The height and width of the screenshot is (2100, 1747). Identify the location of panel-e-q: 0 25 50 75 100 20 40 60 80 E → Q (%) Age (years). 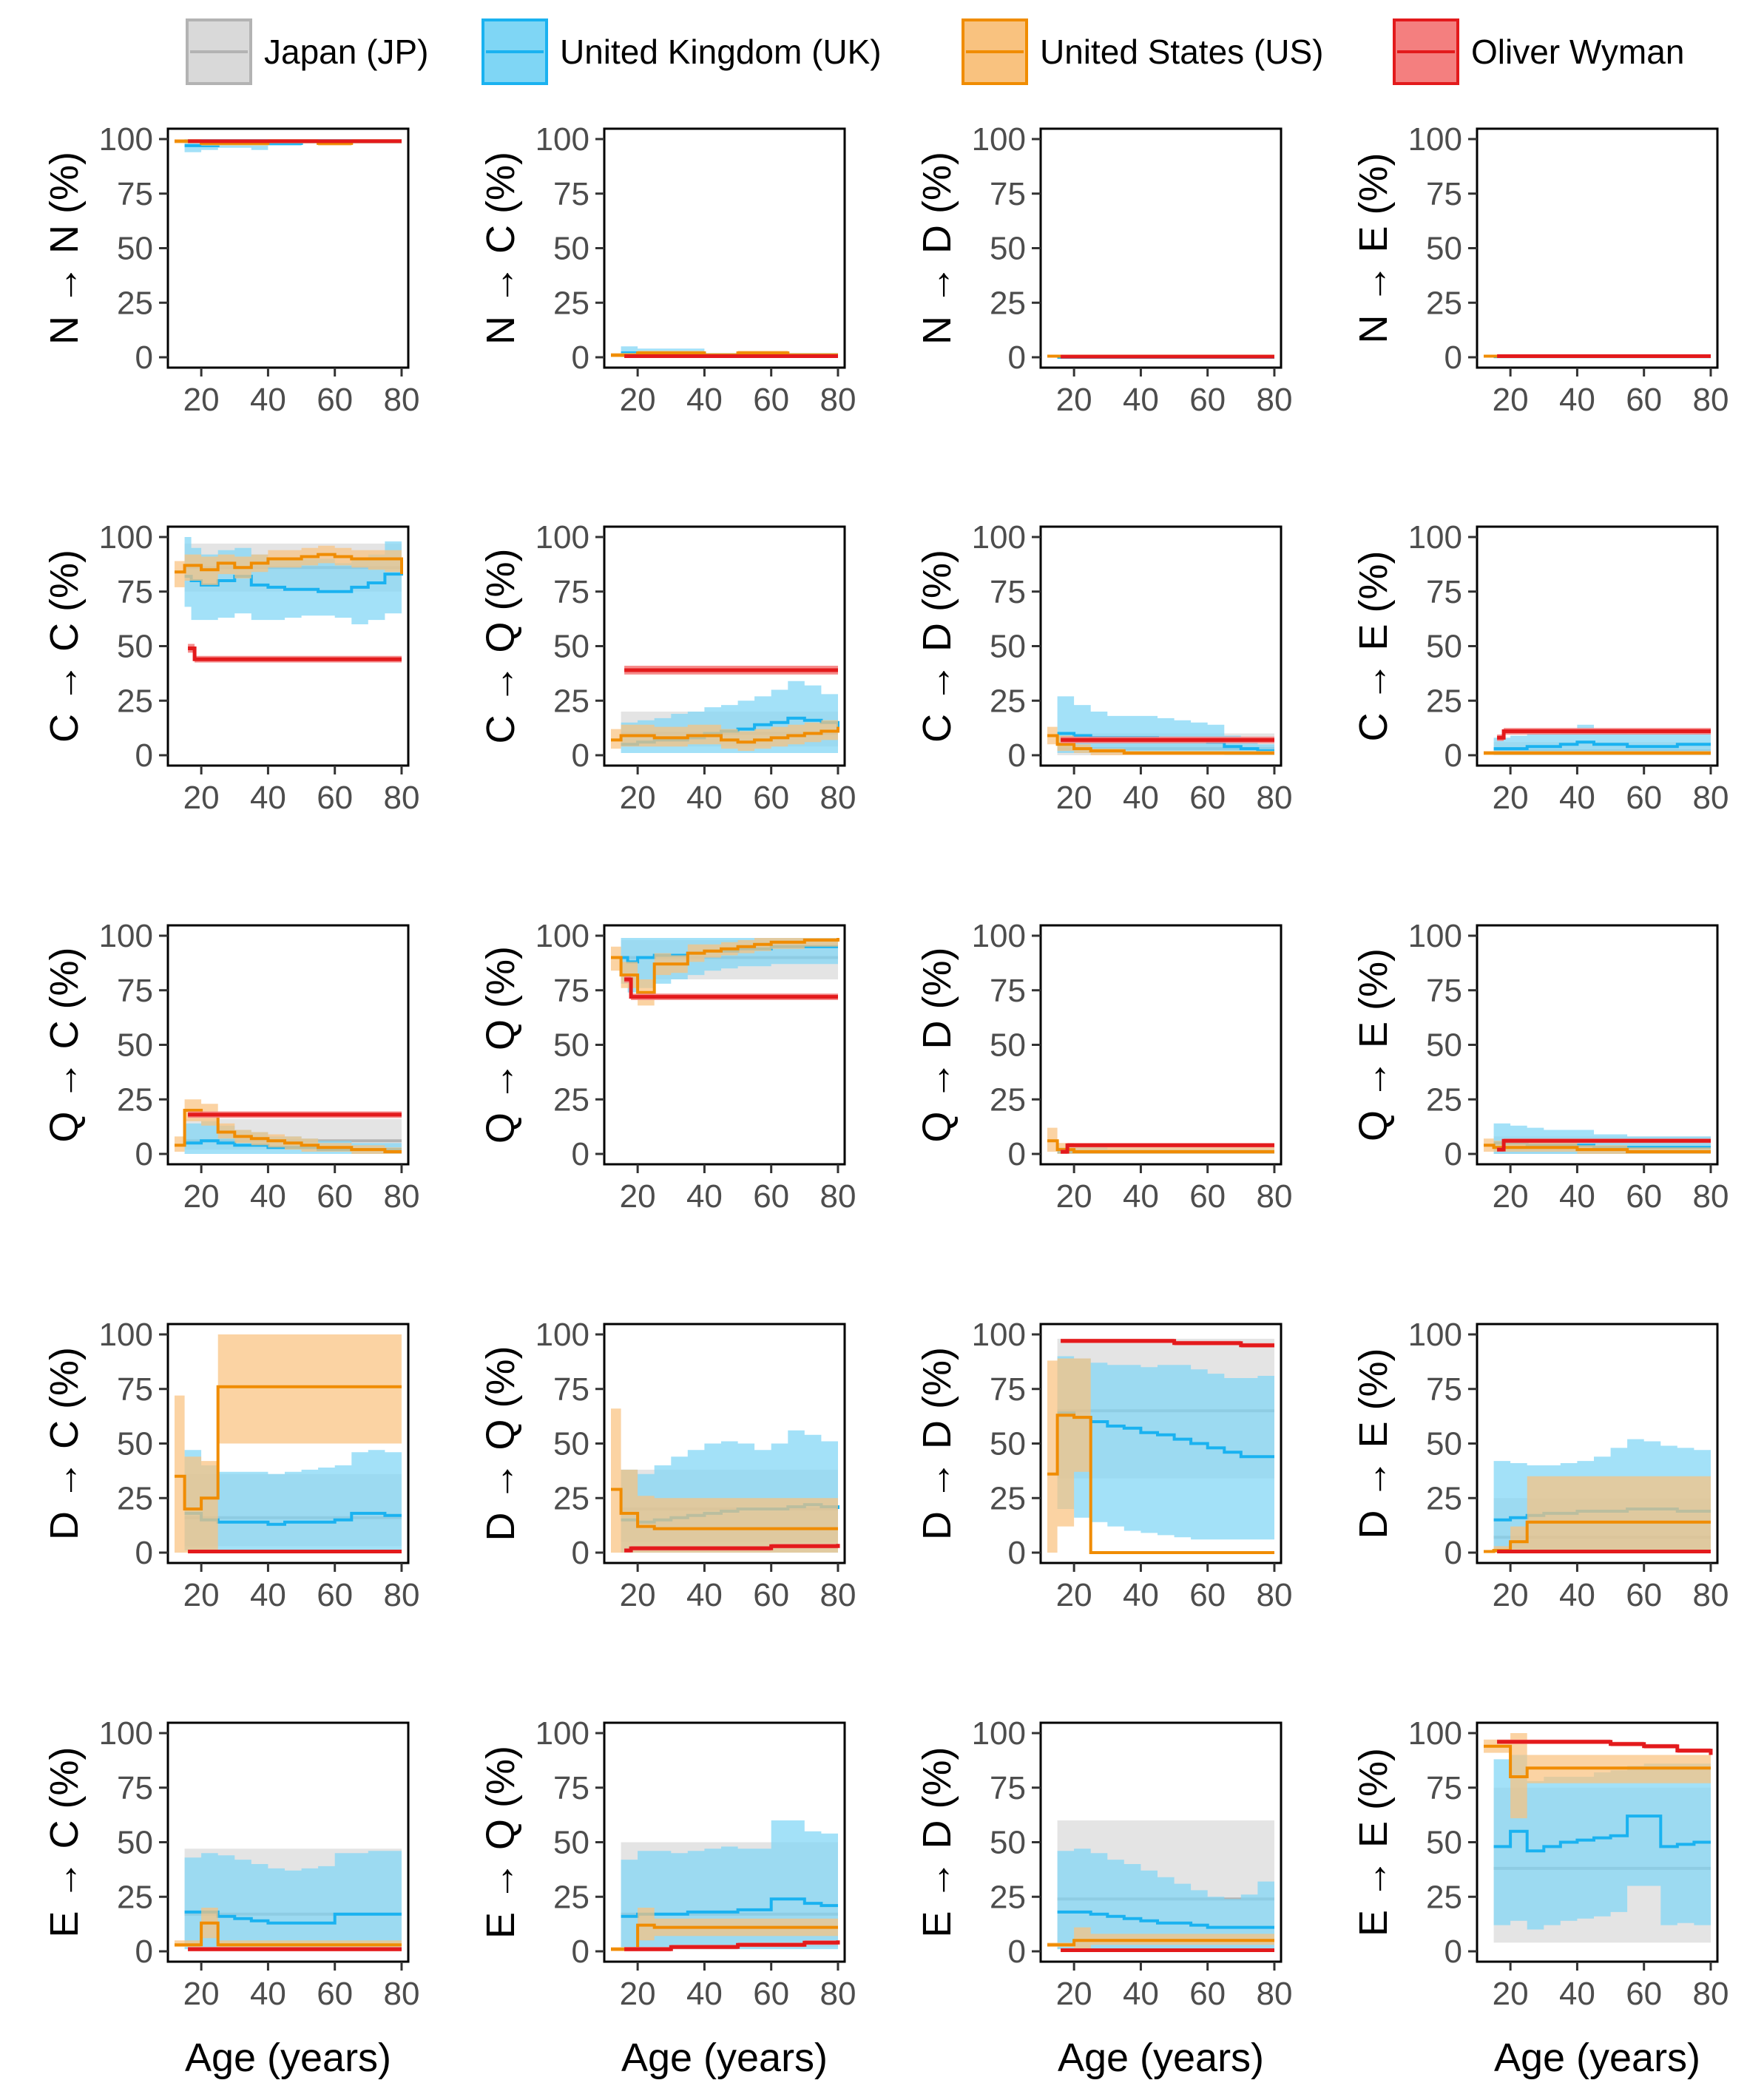
(667, 1897).